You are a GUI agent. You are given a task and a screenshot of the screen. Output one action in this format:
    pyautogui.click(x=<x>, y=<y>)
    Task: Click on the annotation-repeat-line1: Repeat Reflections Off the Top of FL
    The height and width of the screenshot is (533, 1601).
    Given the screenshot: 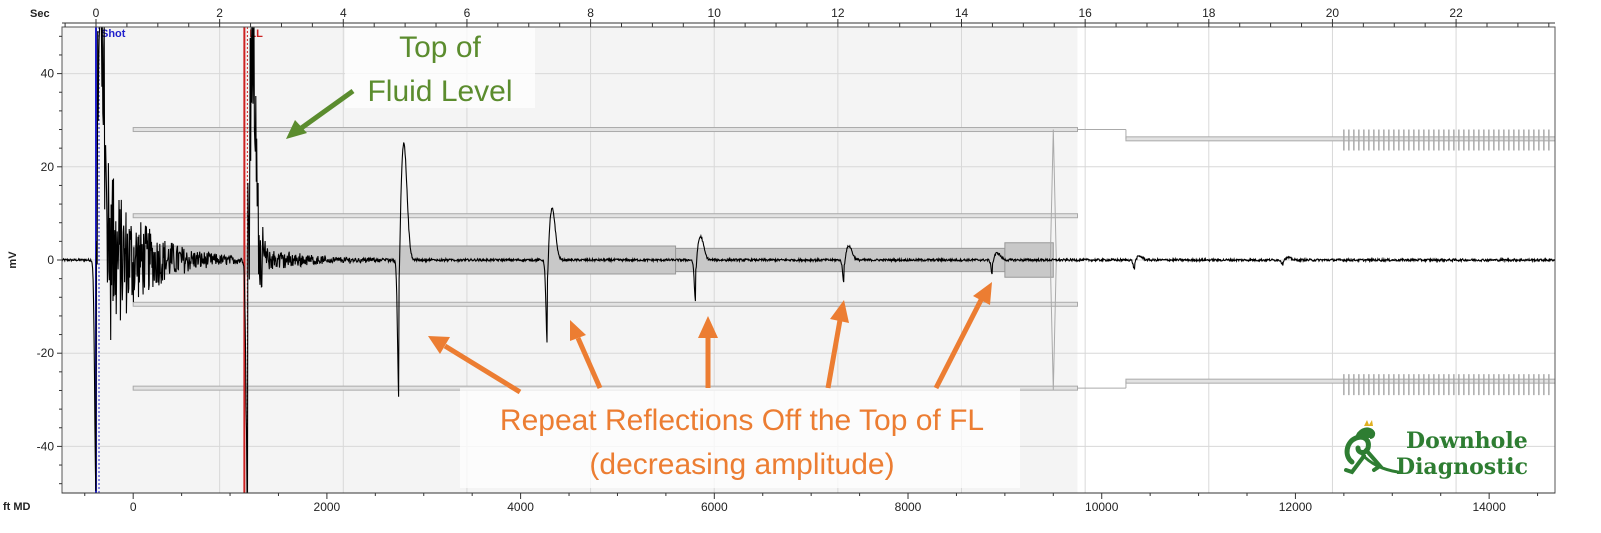 What is the action you would take?
    pyautogui.click(x=742, y=420)
    